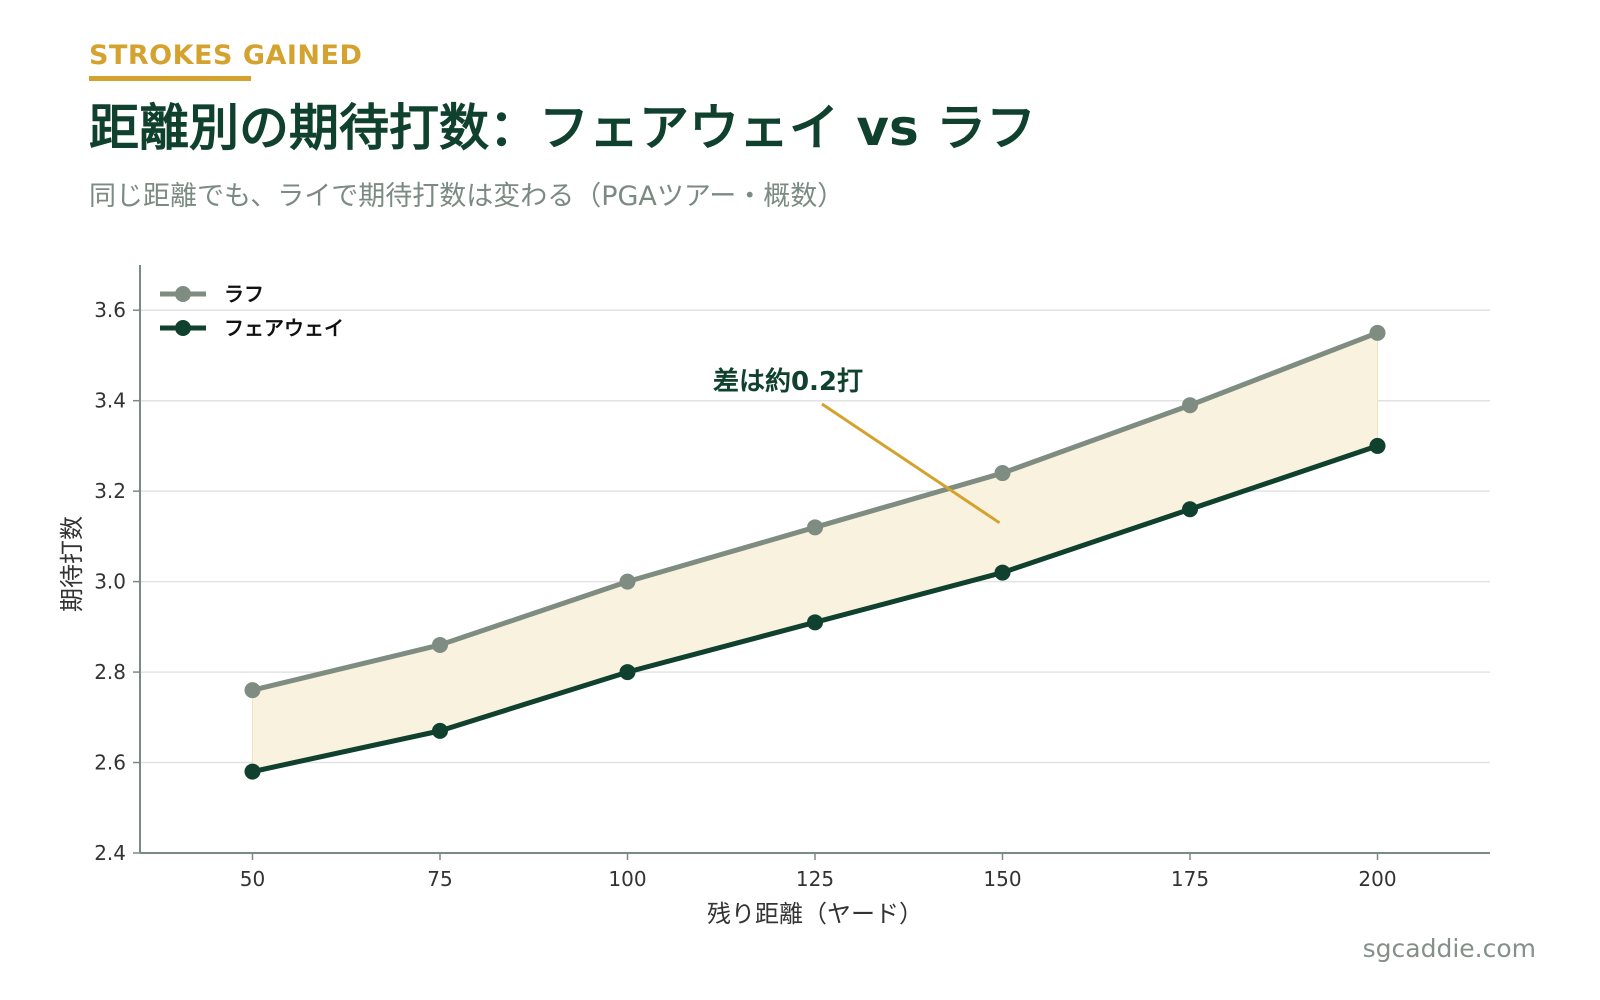  I want to click on x-tick-label: 75, so click(439, 879).